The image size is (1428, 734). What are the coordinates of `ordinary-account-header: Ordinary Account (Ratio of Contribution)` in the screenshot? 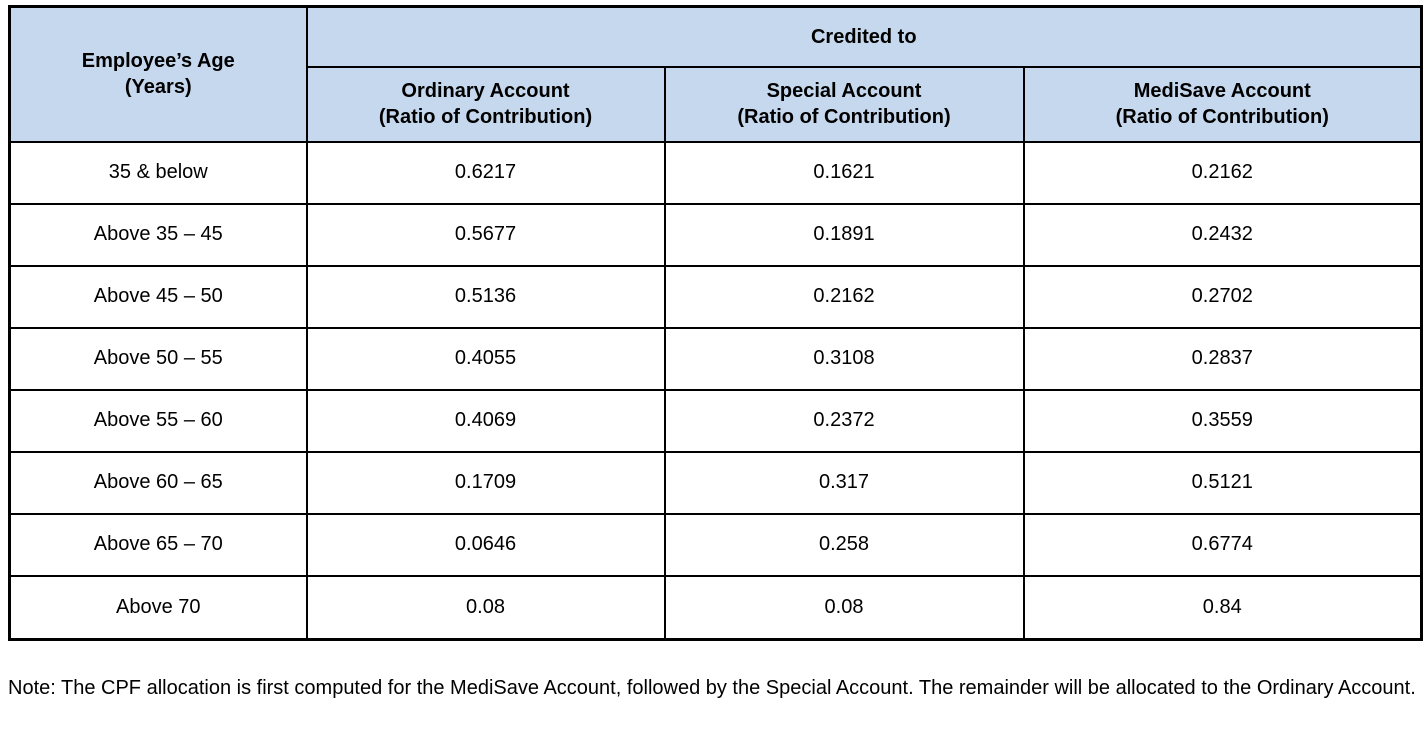 It's located at (485, 104).